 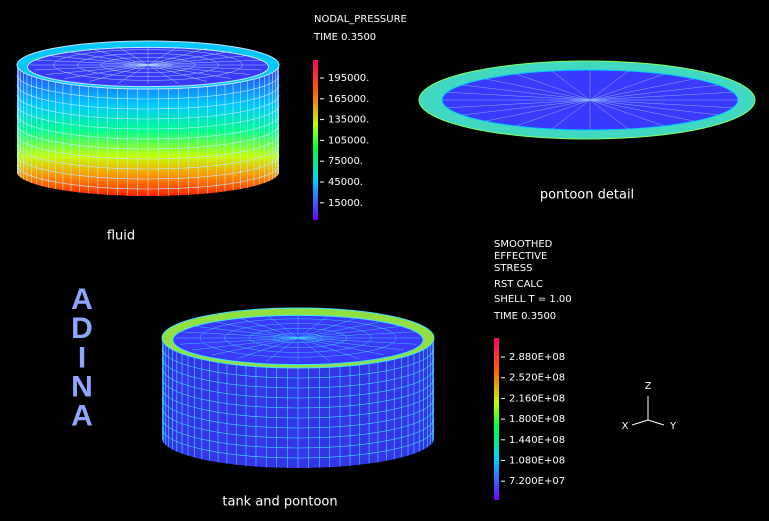 What do you see at coordinates (673, 426) in the screenshot?
I see `axis-label: Y` at bounding box center [673, 426].